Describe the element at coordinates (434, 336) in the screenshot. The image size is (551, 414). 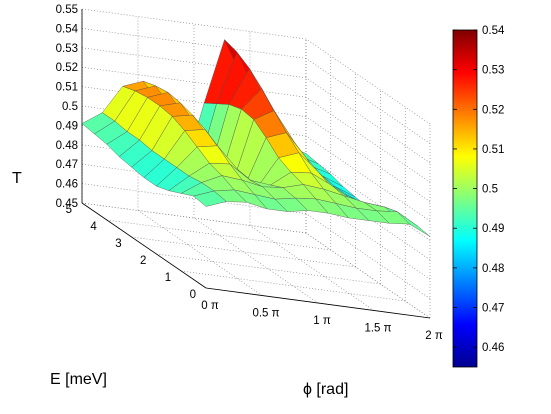
I see `x-tick-label: 2 π` at that location.